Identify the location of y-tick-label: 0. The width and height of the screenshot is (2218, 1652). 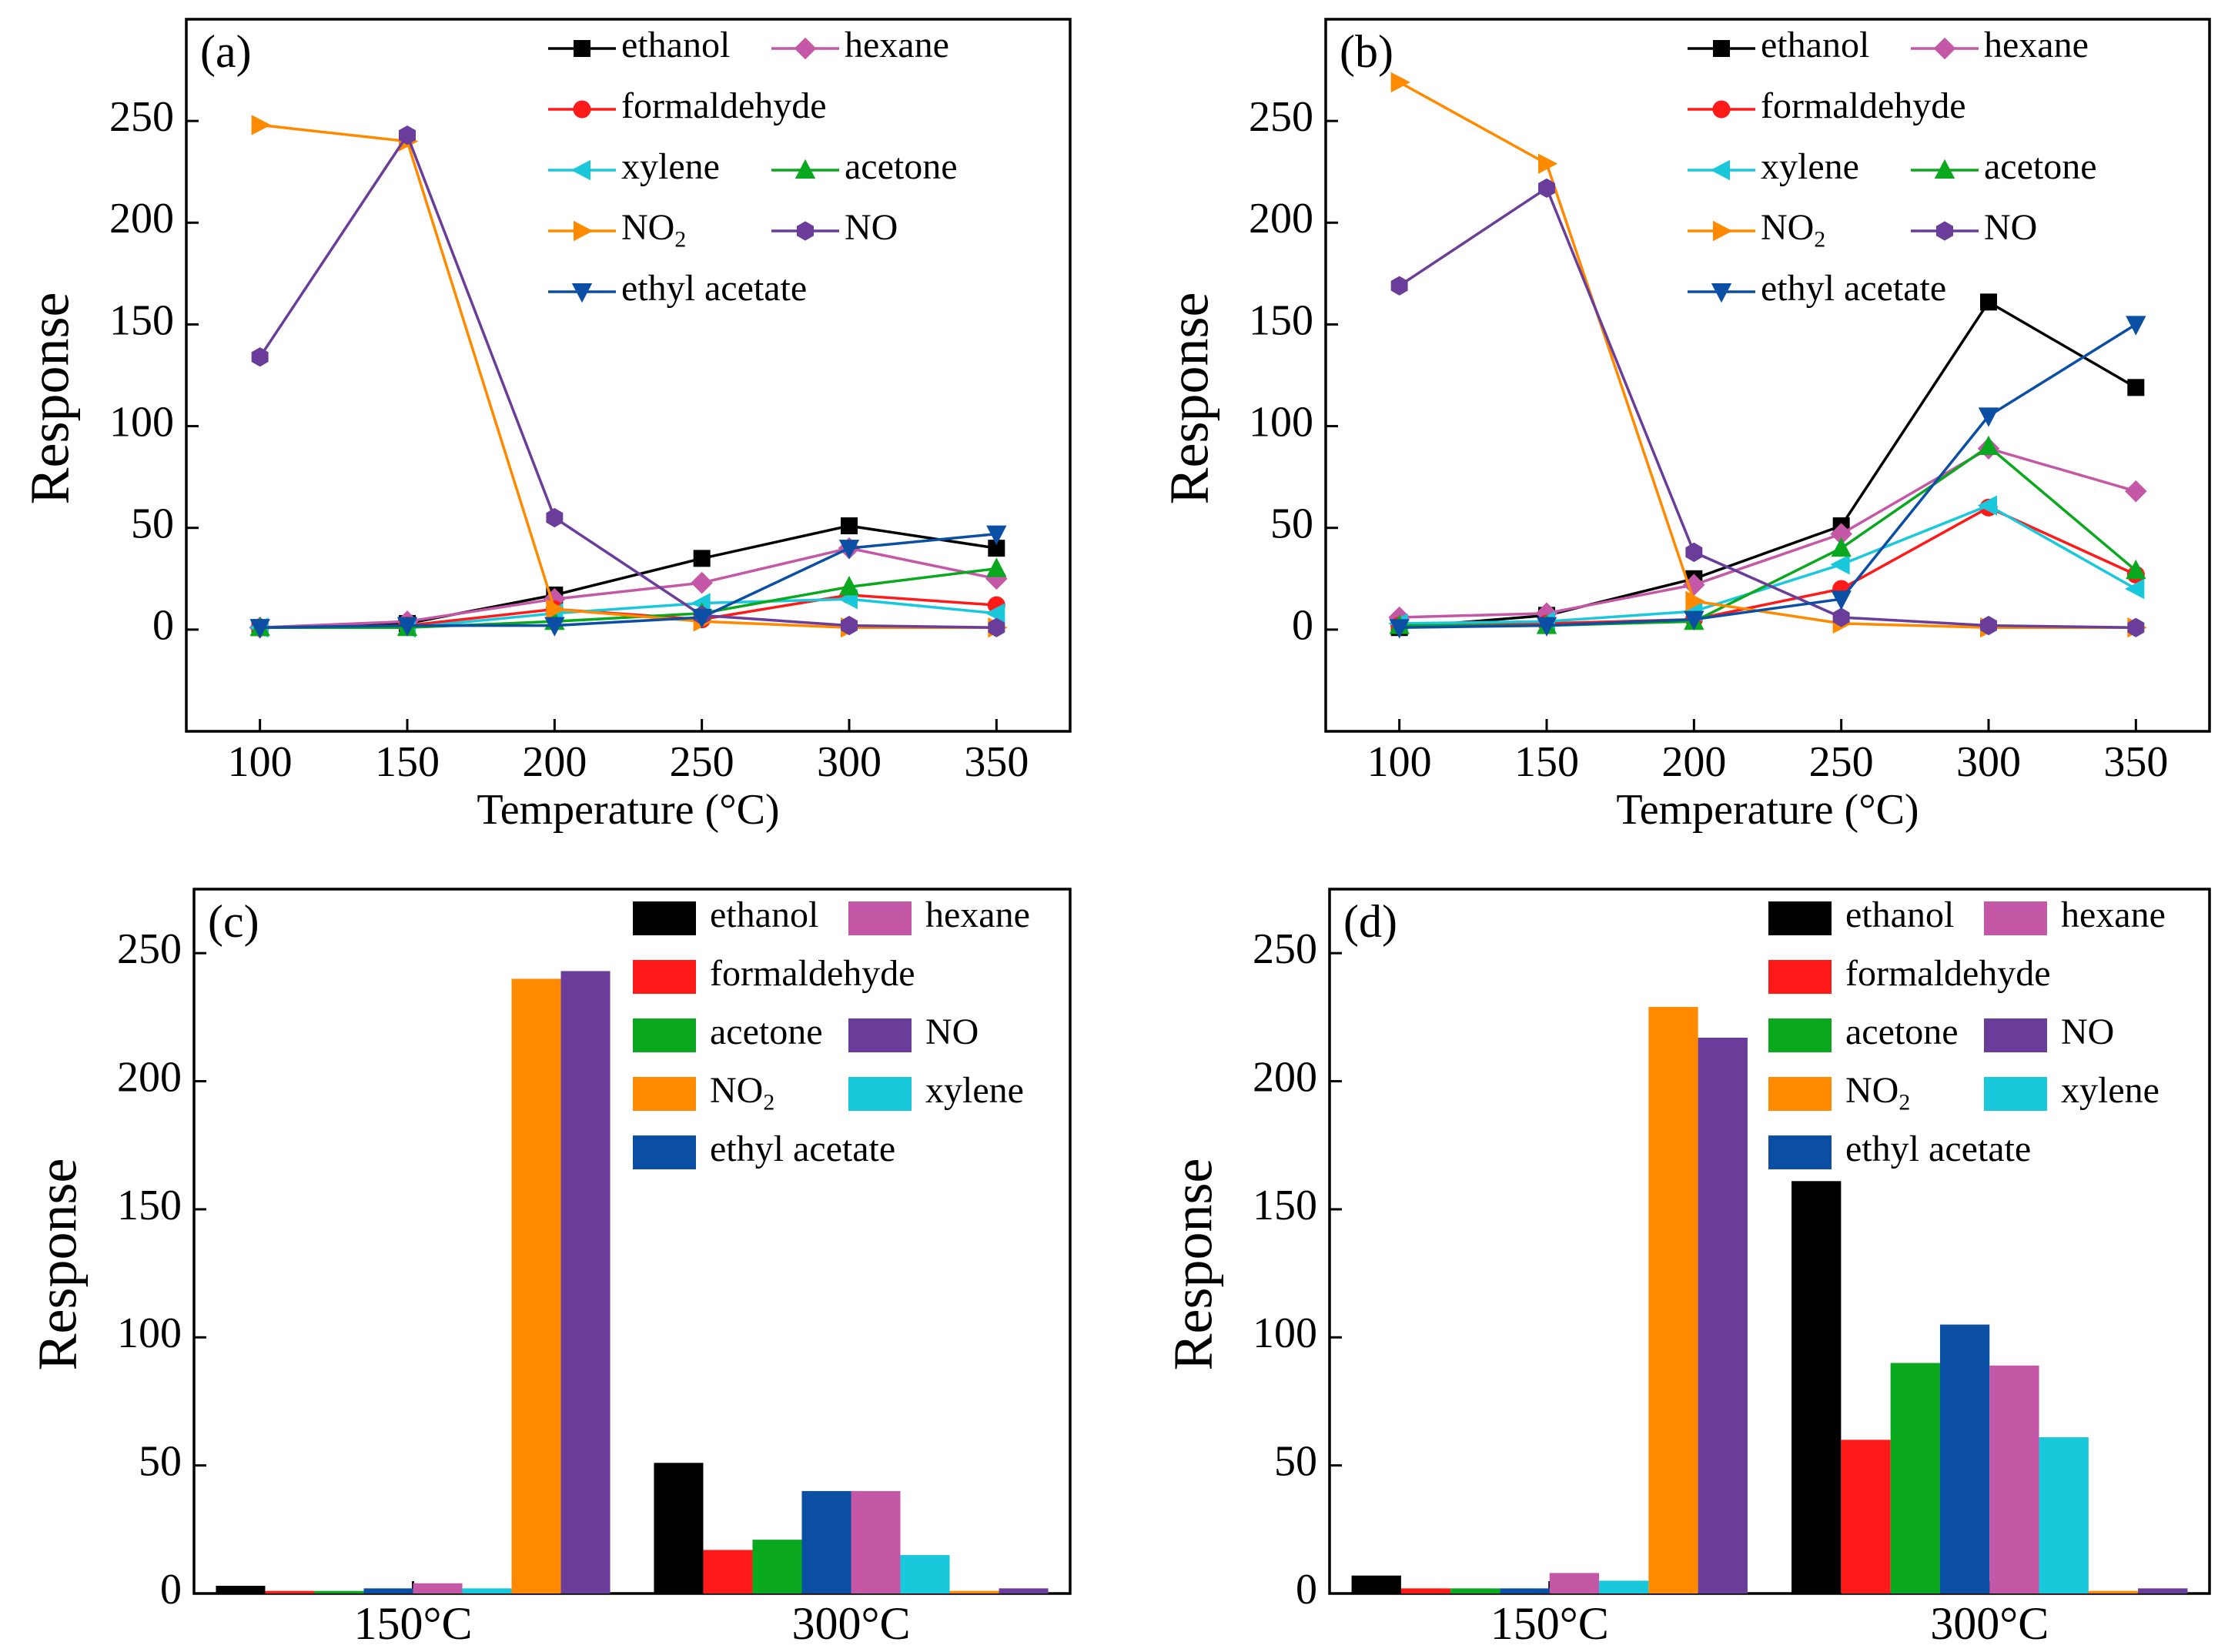
(1306, 1590).